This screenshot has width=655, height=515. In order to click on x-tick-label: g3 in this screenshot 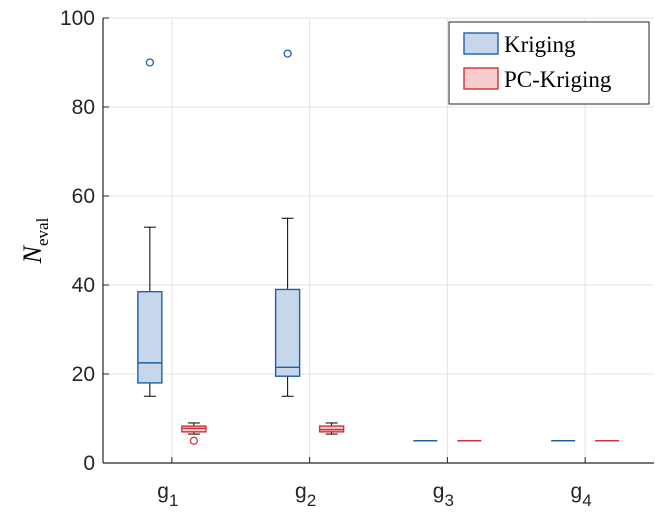, I will do `click(443, 495)`.